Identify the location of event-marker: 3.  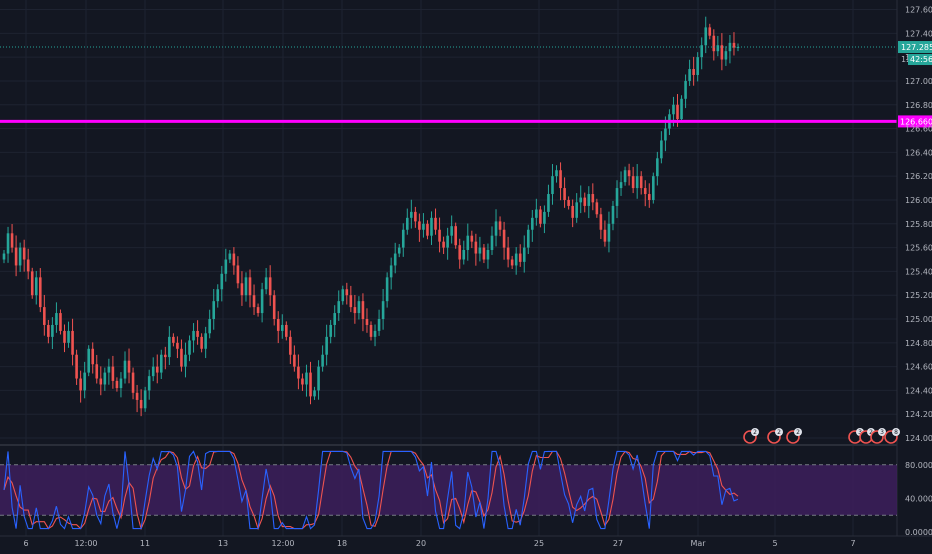
(878, 436).